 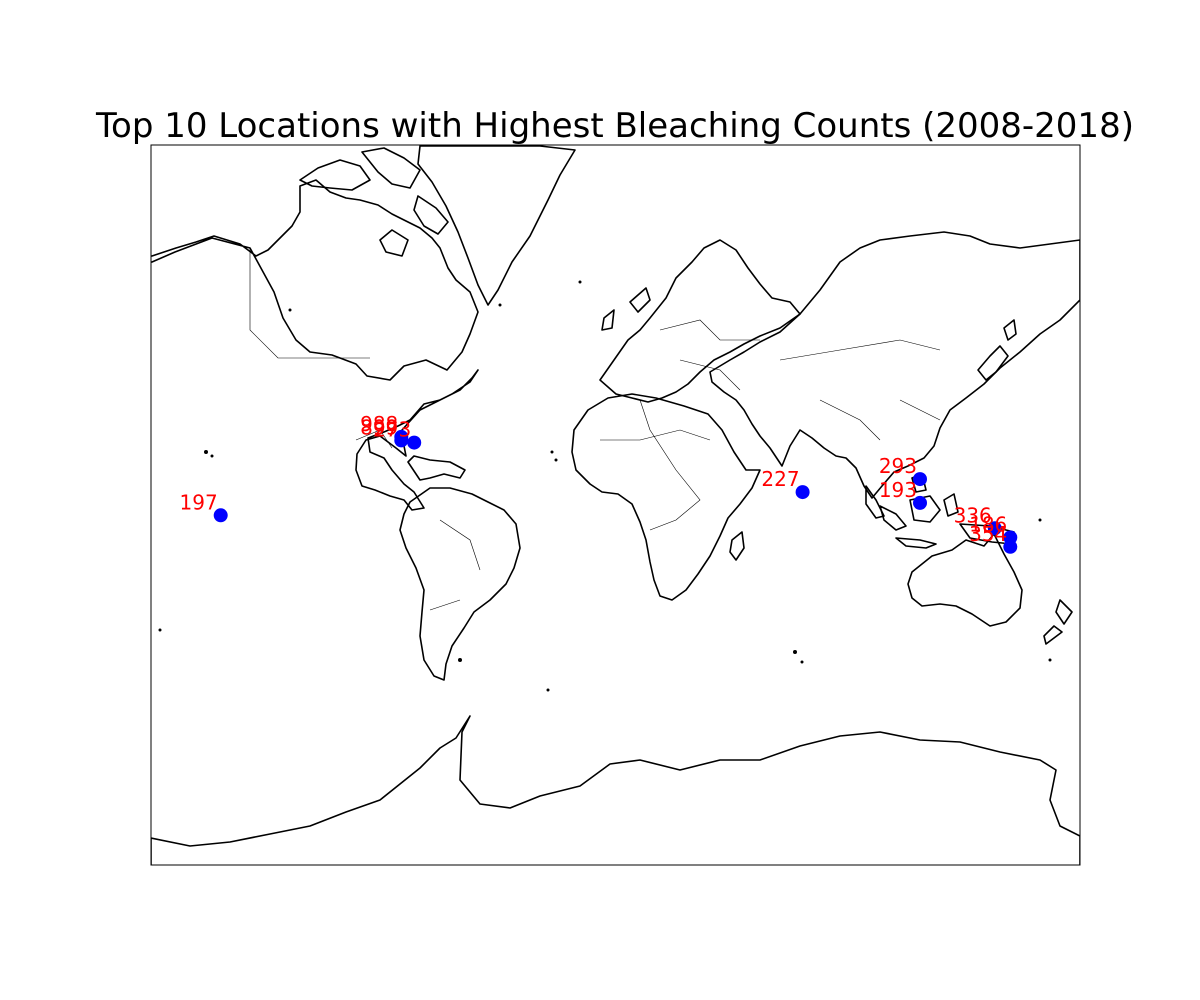 What do you see at coordinates (315, 345) in the screenshot?
I see `north-america-coastline` at bounding box center [315, 345].